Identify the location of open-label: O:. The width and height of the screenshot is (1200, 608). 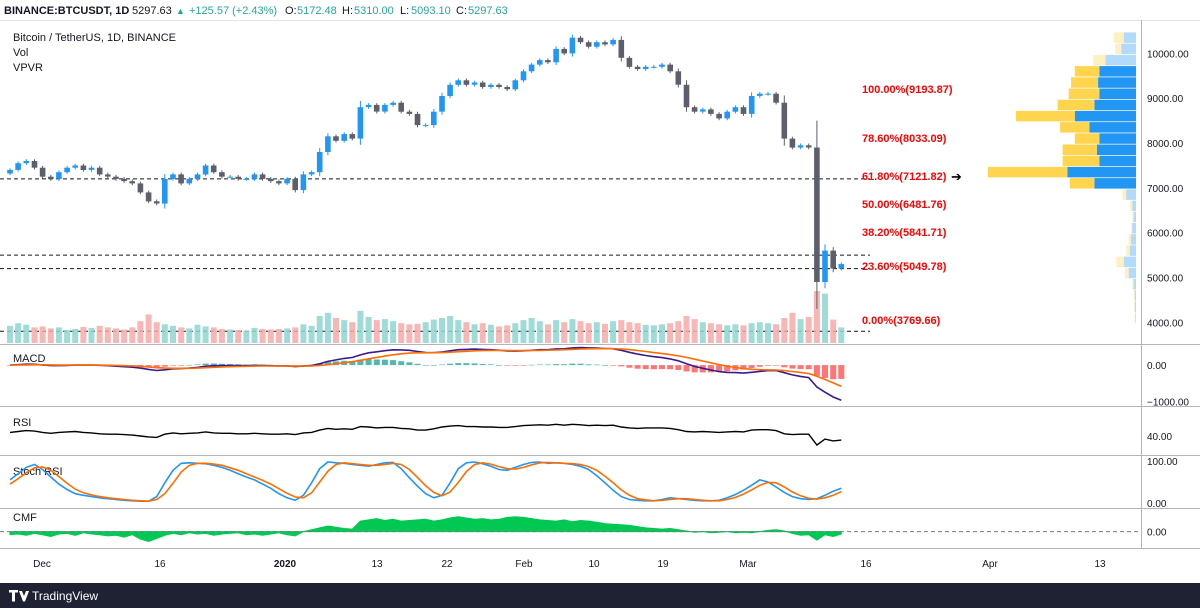
(291, 11).